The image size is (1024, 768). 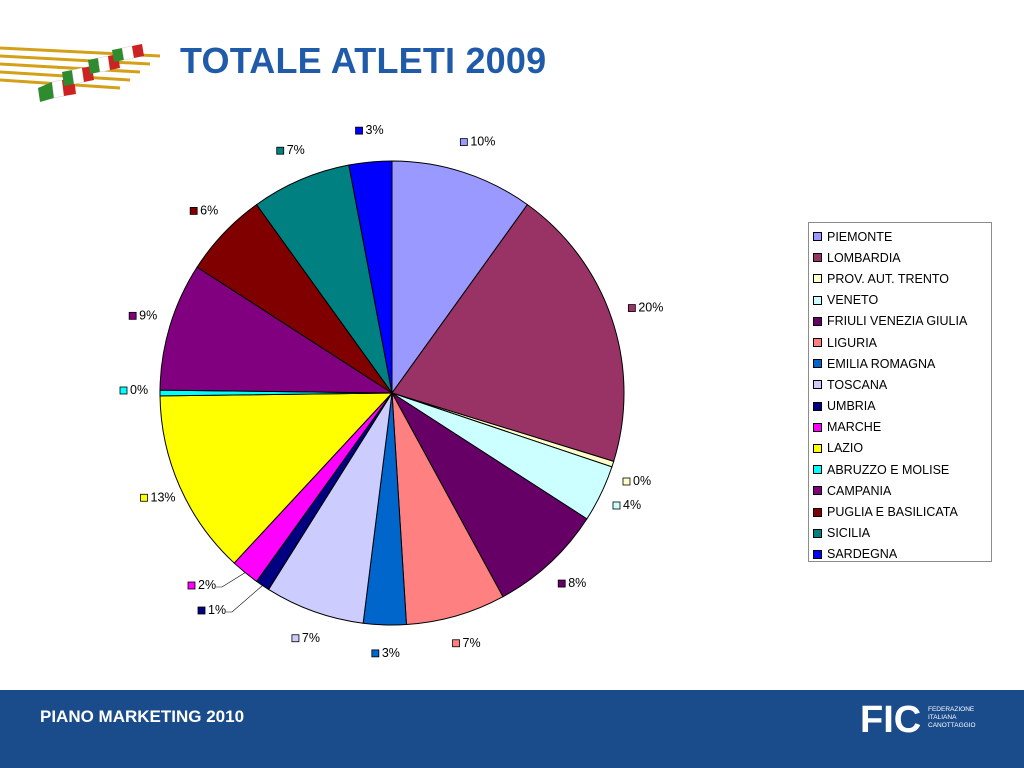 I want to click on rowing-boats-logo, so click(x=80, y=73).